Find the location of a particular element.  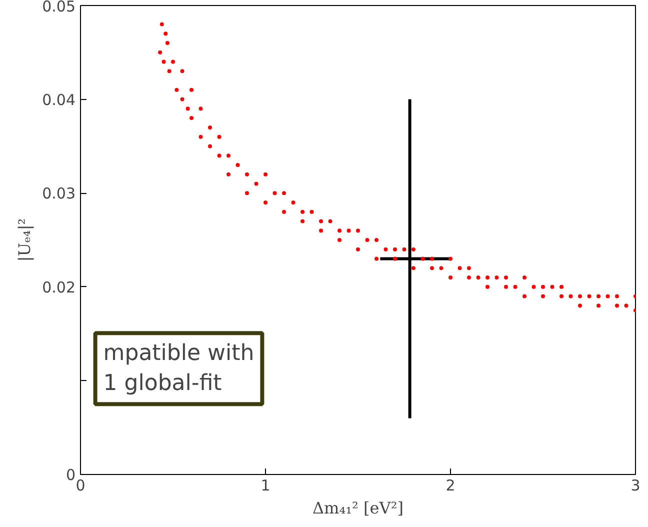

x-tick-label: 2 is located at coordinates (451, 485).